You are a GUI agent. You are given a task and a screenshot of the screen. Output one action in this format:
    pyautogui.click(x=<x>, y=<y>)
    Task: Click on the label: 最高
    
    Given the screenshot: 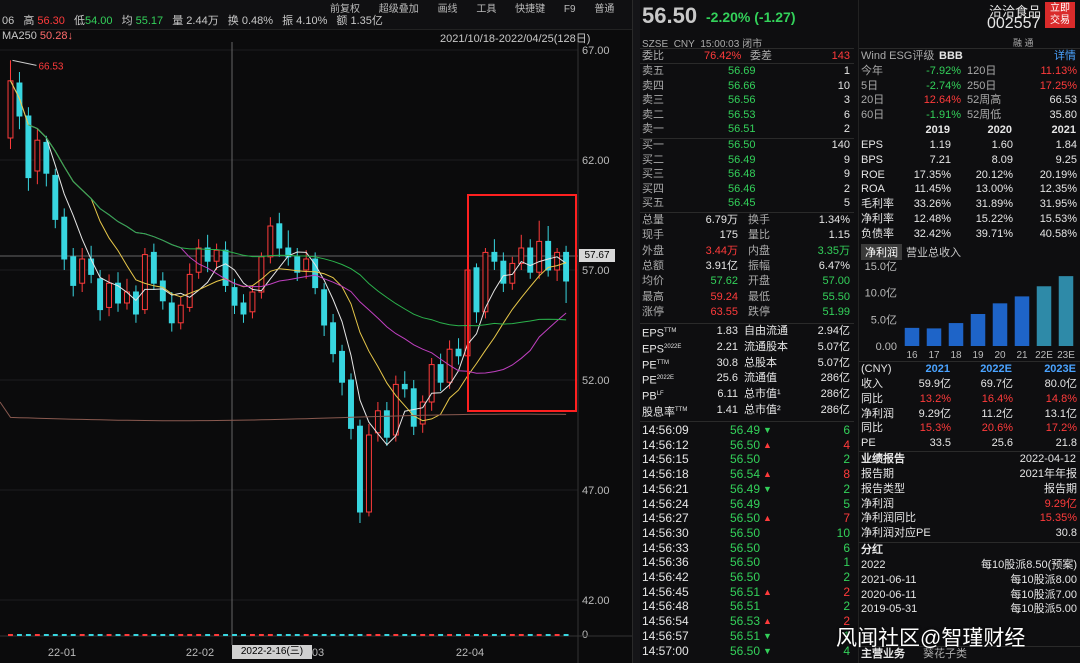 What is the action you would take?
    pyautogui.click(x=653, y=296)
    